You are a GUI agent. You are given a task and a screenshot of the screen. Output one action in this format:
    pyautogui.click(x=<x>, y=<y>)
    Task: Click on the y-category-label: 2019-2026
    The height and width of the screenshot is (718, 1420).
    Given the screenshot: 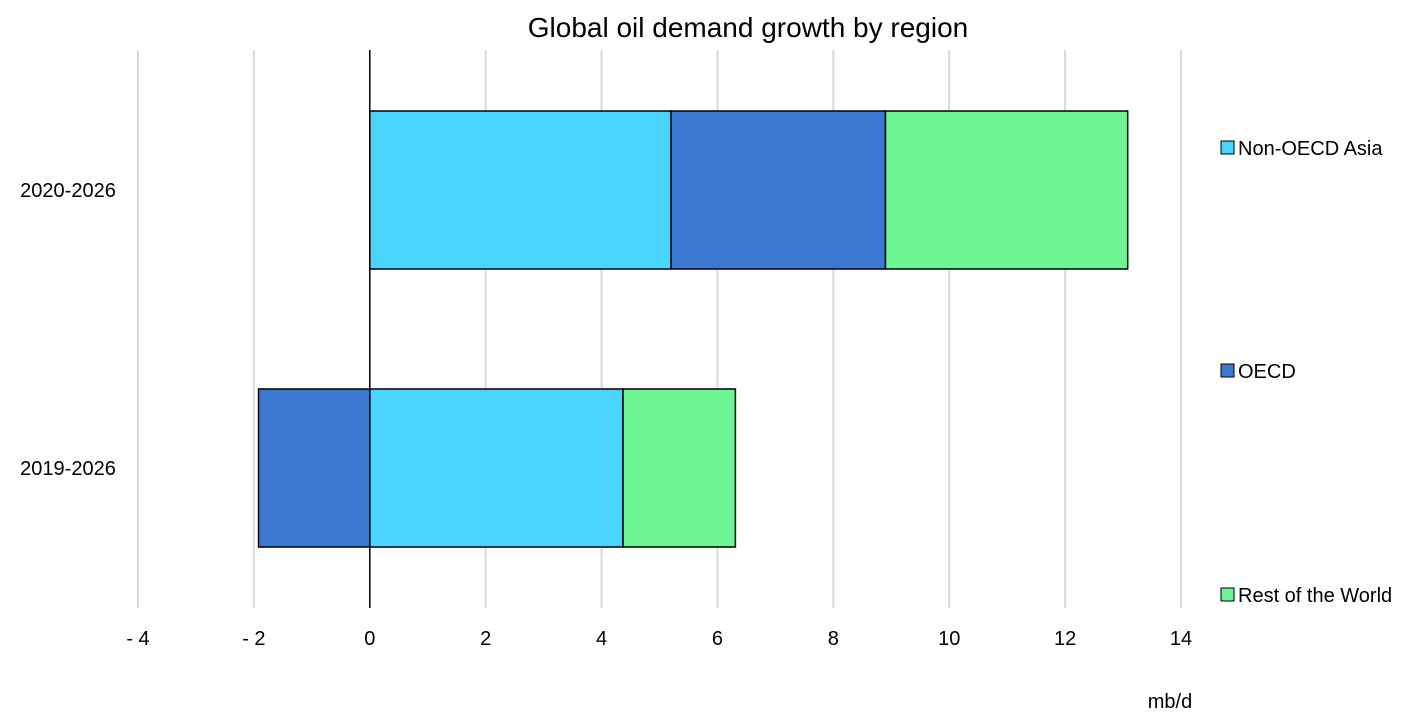 What is the action you would take?
    pyautogui.click(x=68, y=469)
    